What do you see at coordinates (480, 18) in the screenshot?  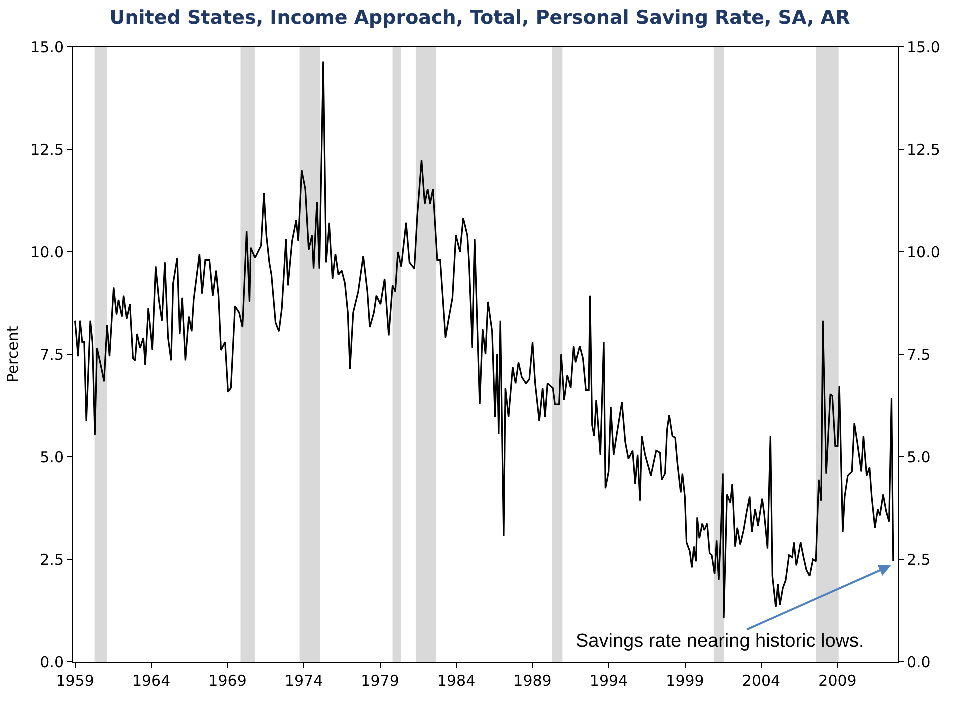 I see `chart-title: United States, Income Approach, Total, Personal Saving Rate, SA, AR` at bounding box center [480, 18].